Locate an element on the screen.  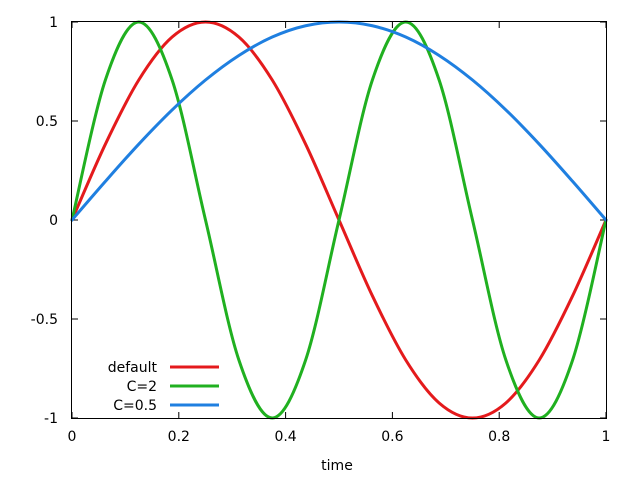
x-tick-label: 0.6 is located at coordinates (392, 437).